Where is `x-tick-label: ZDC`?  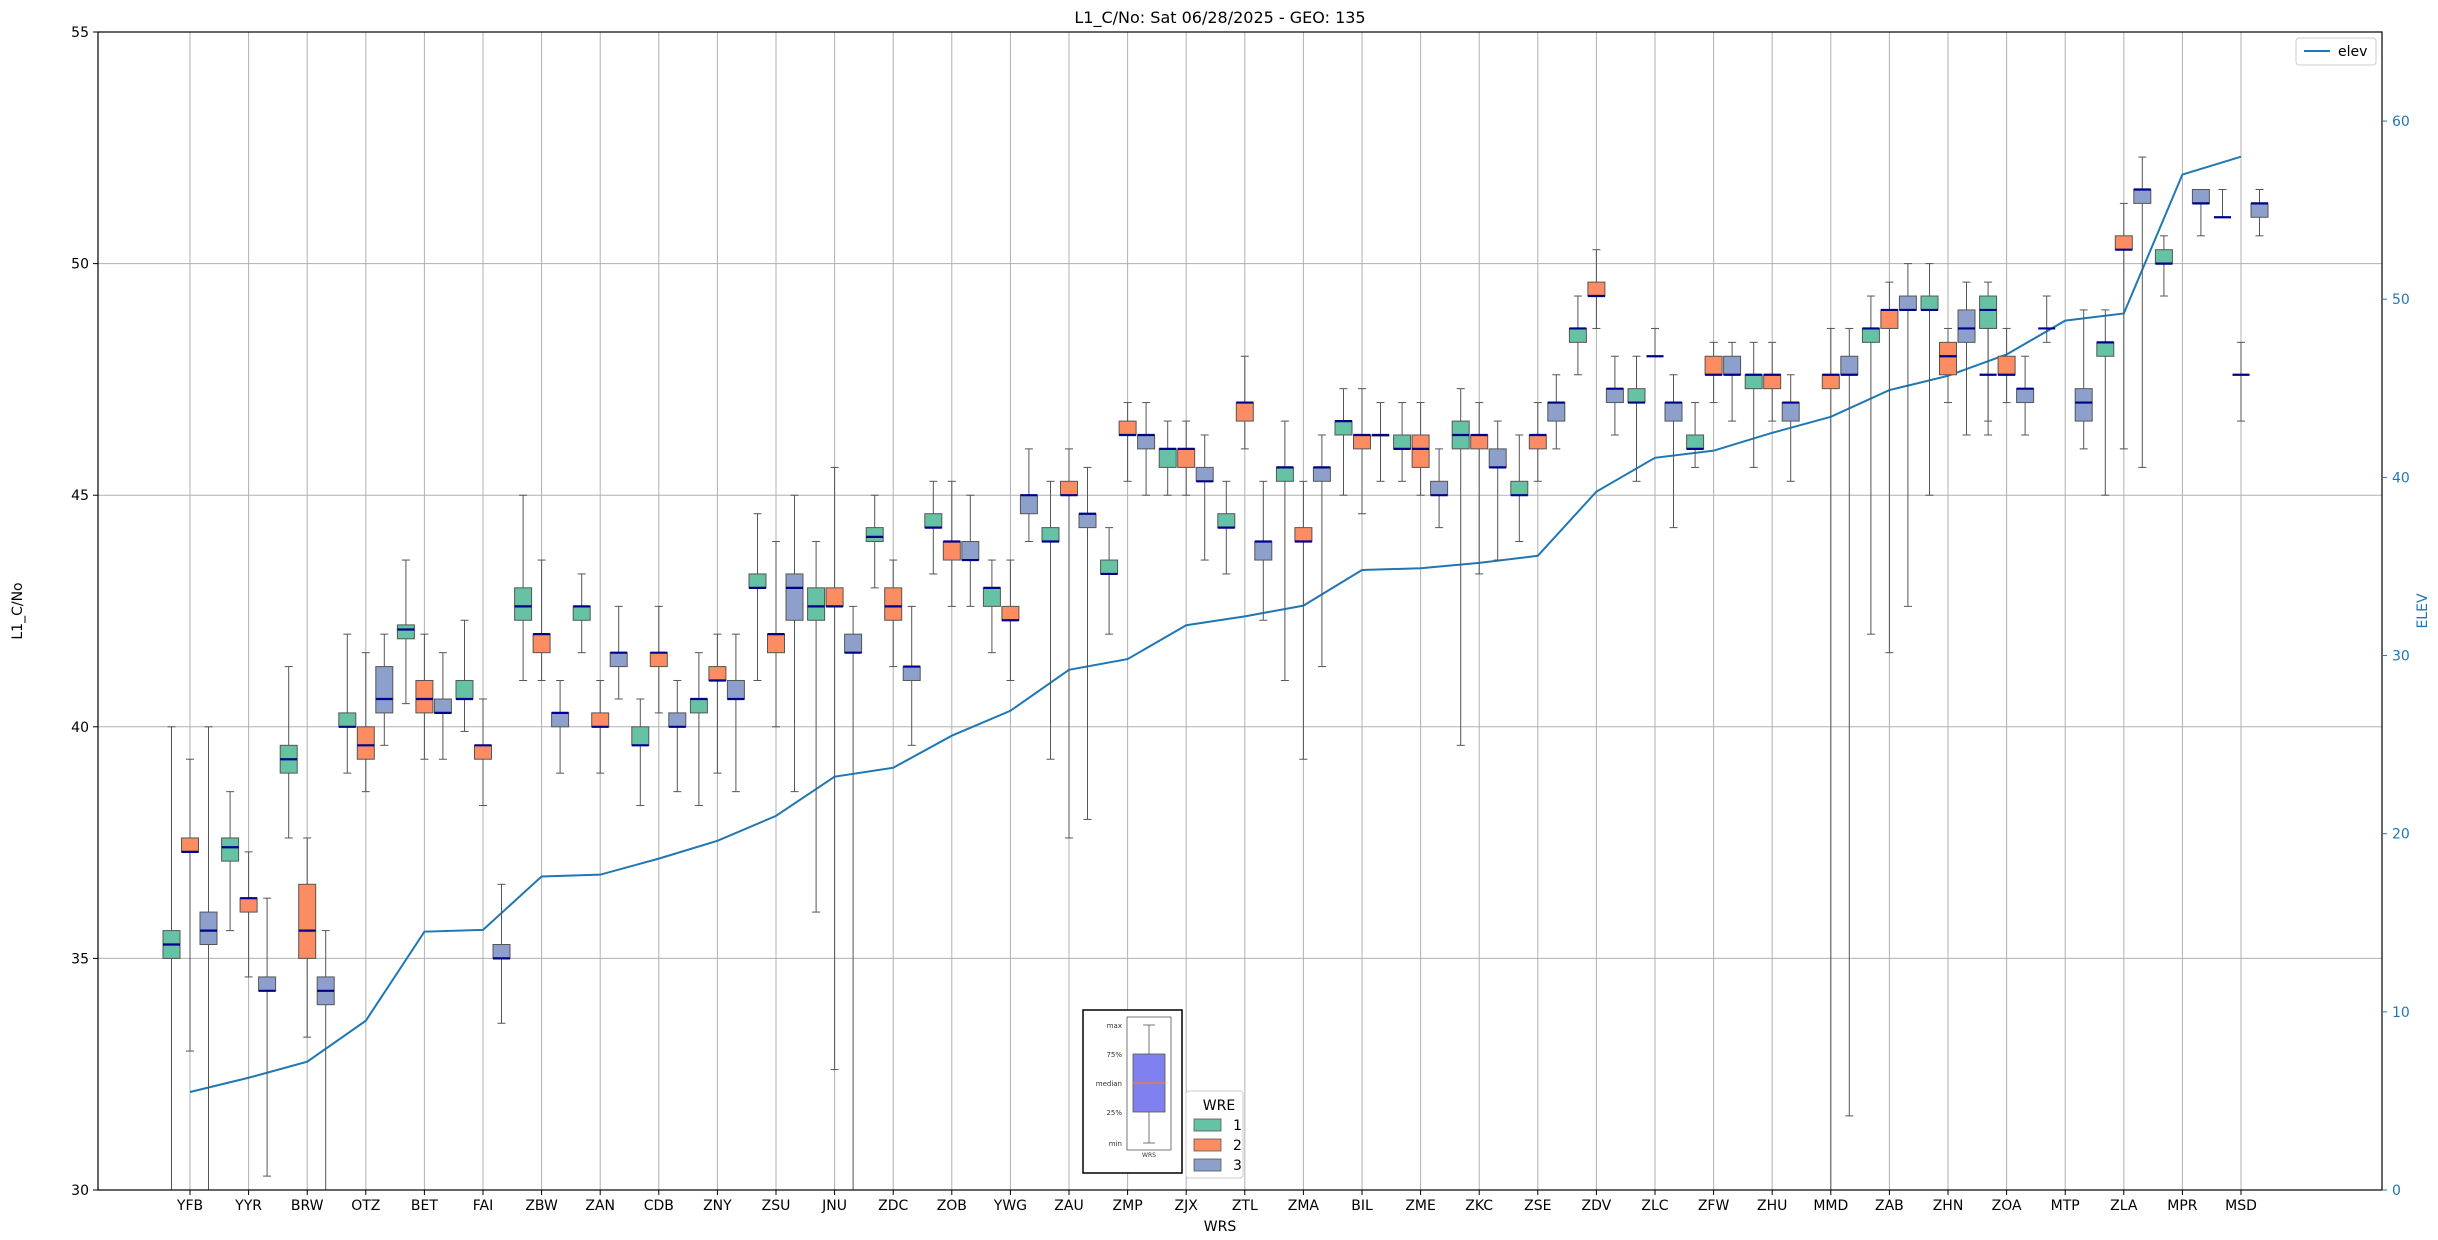
x-tick-label: ZDC is located at coordinates (893, 1206).